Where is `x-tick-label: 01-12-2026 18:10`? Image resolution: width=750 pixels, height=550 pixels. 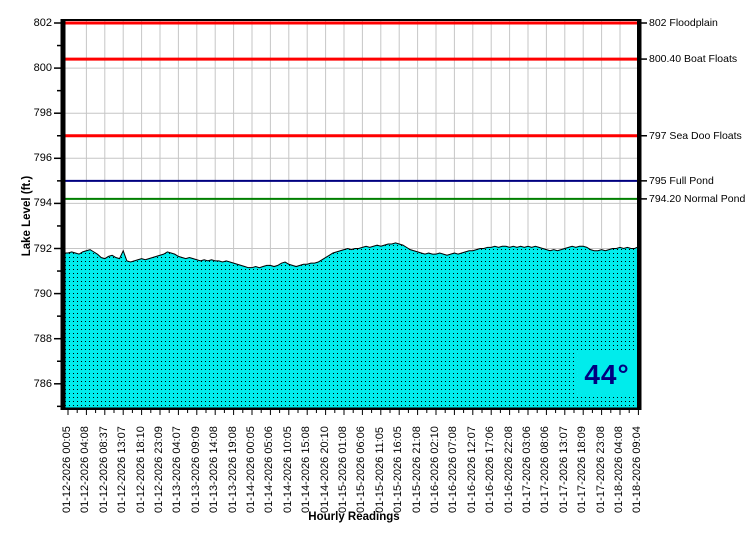
x-tick-label: 01-12-2026 18:10 is located at coordinates (140, 469).